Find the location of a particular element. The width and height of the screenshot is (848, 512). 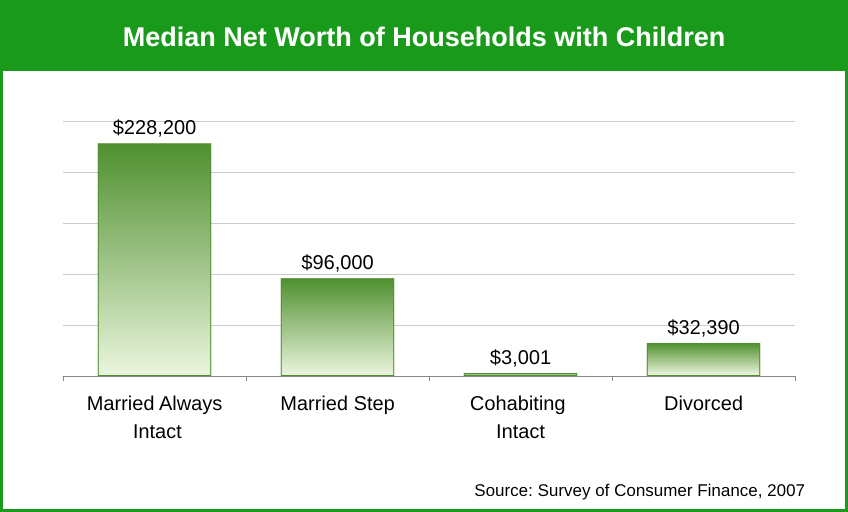

x-tick-label: Married Always Intact is located at coordinates (154, 418).